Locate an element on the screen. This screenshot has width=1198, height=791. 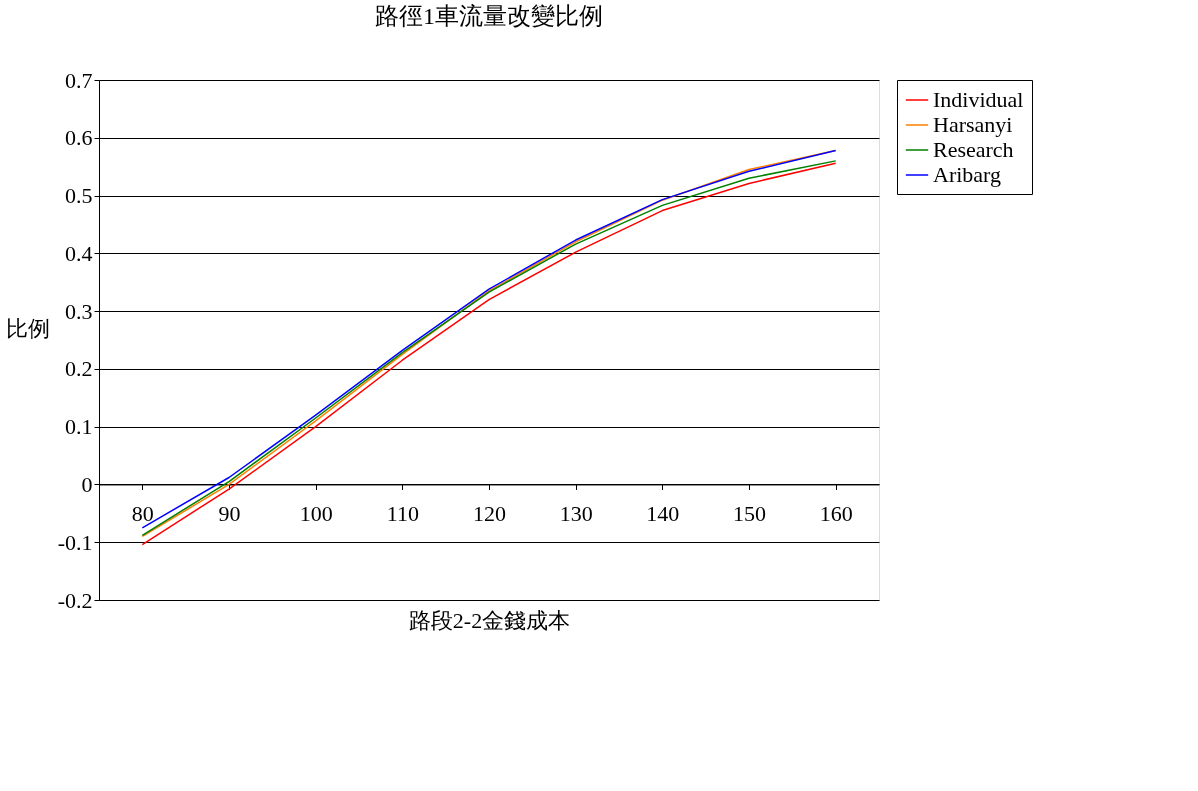
x-tick-label: 100 is located at coordinates (316, 513).